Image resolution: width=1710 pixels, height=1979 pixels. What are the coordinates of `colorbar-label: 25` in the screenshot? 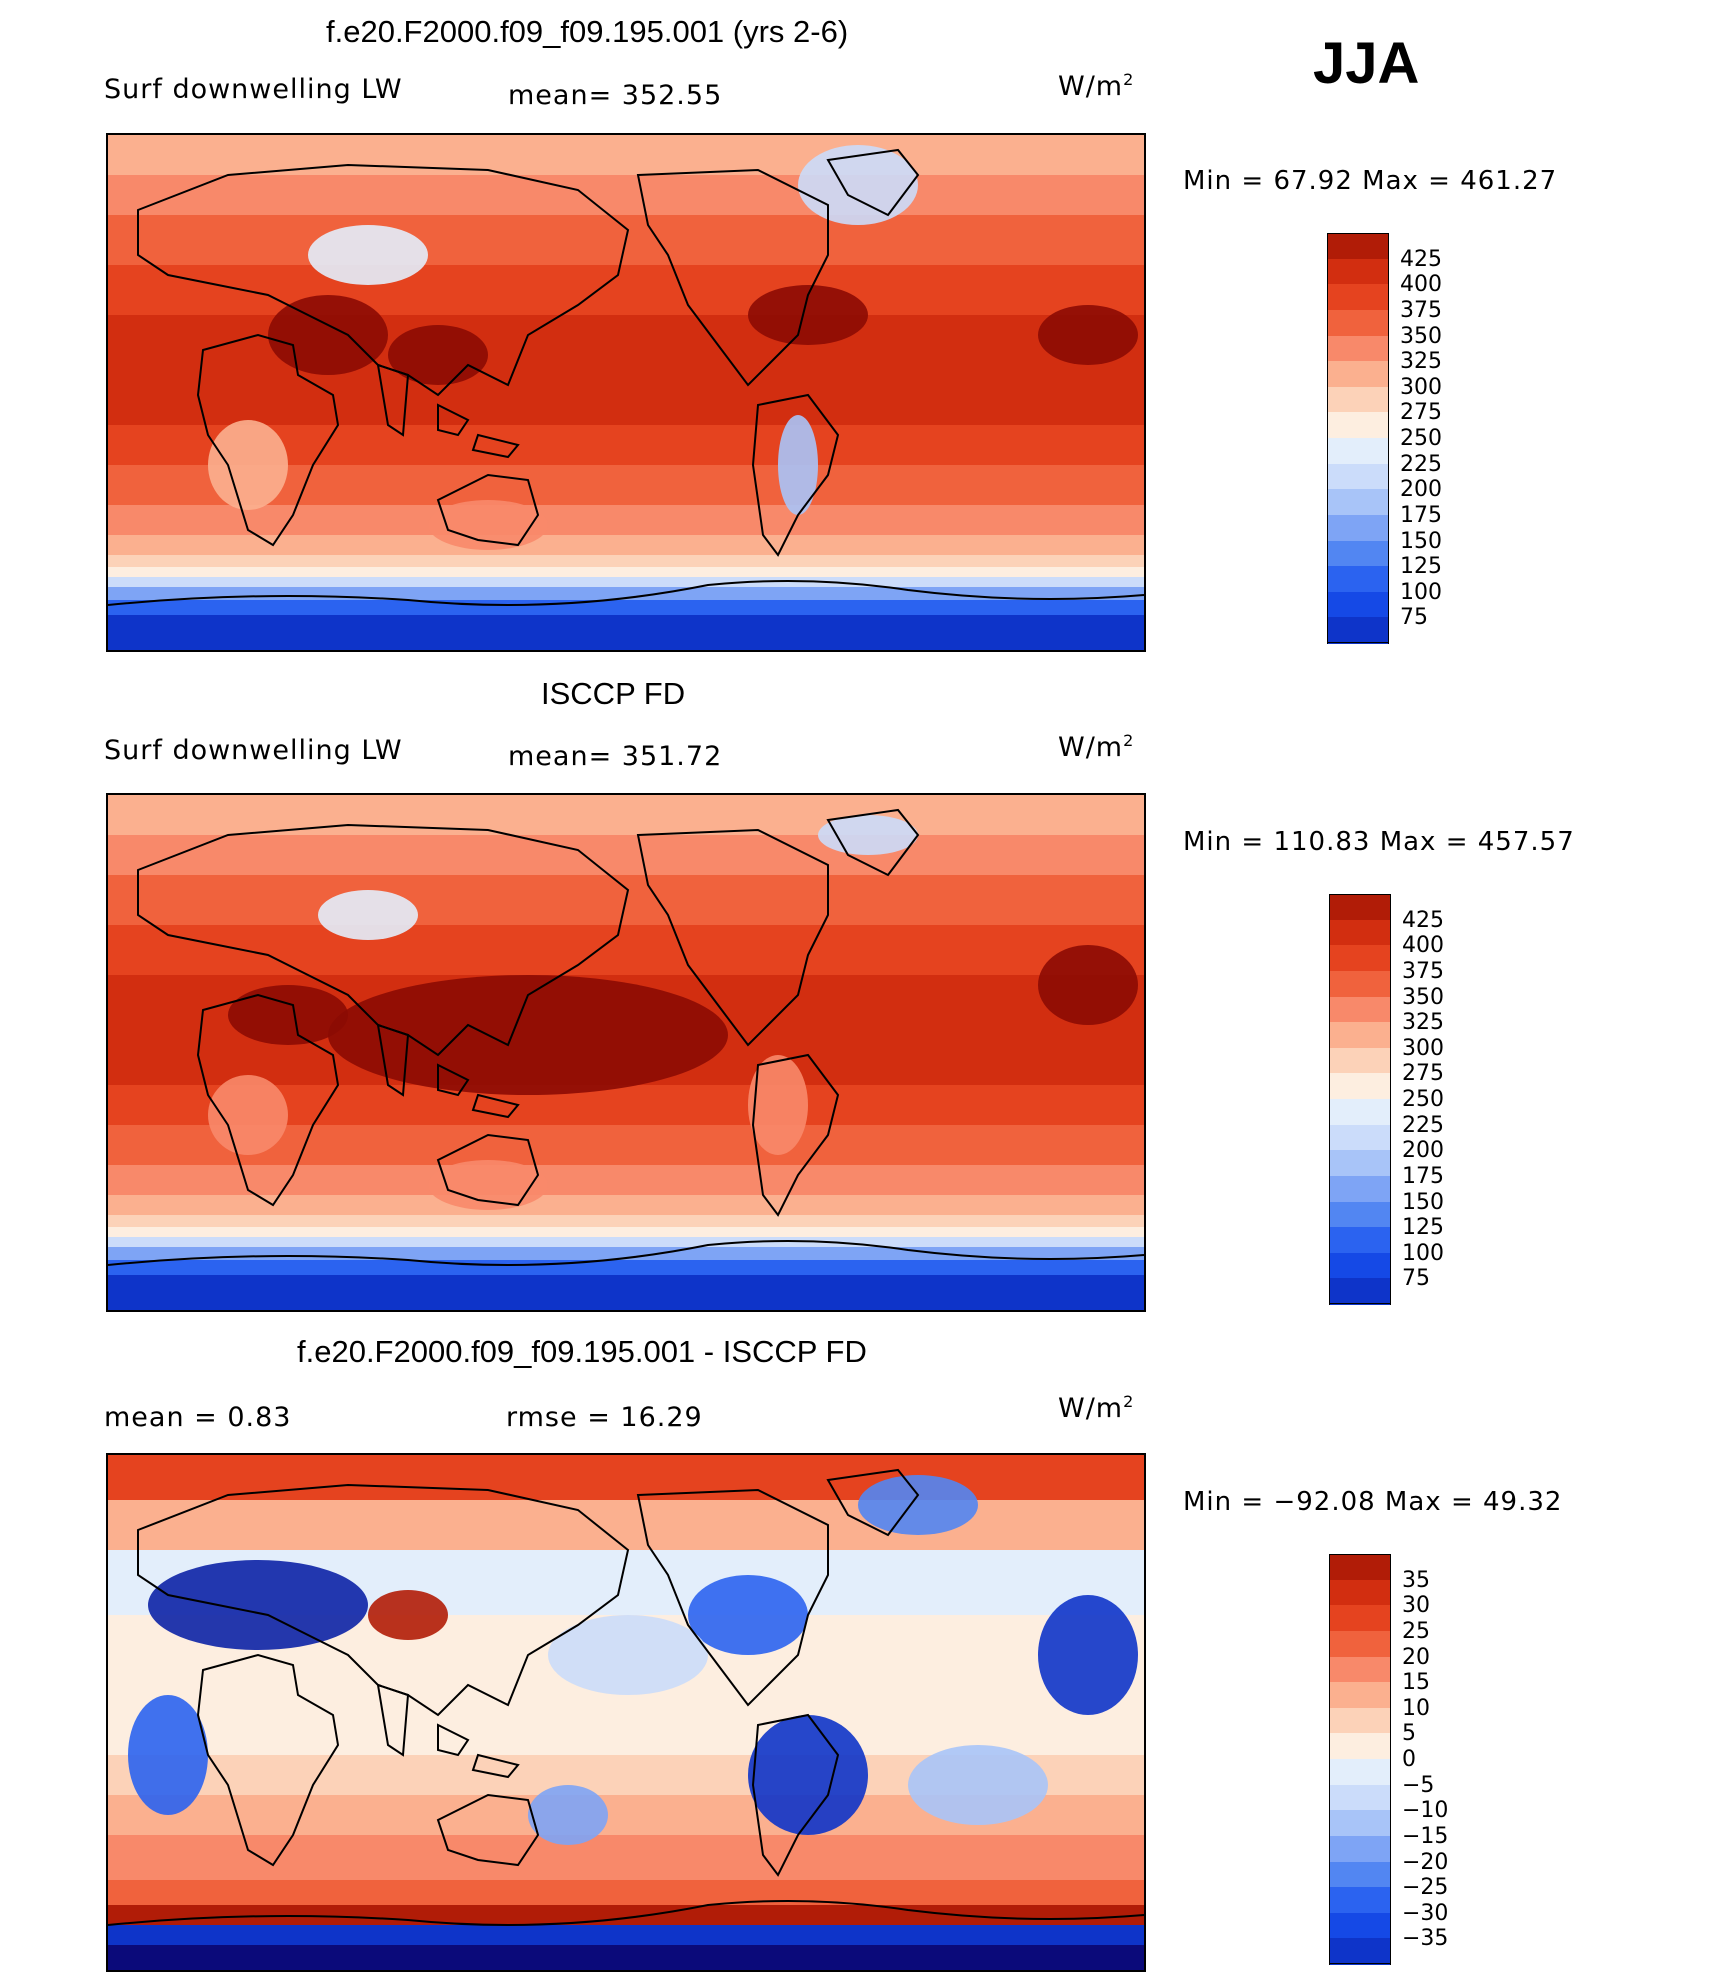 It's located at (1416, 1631).